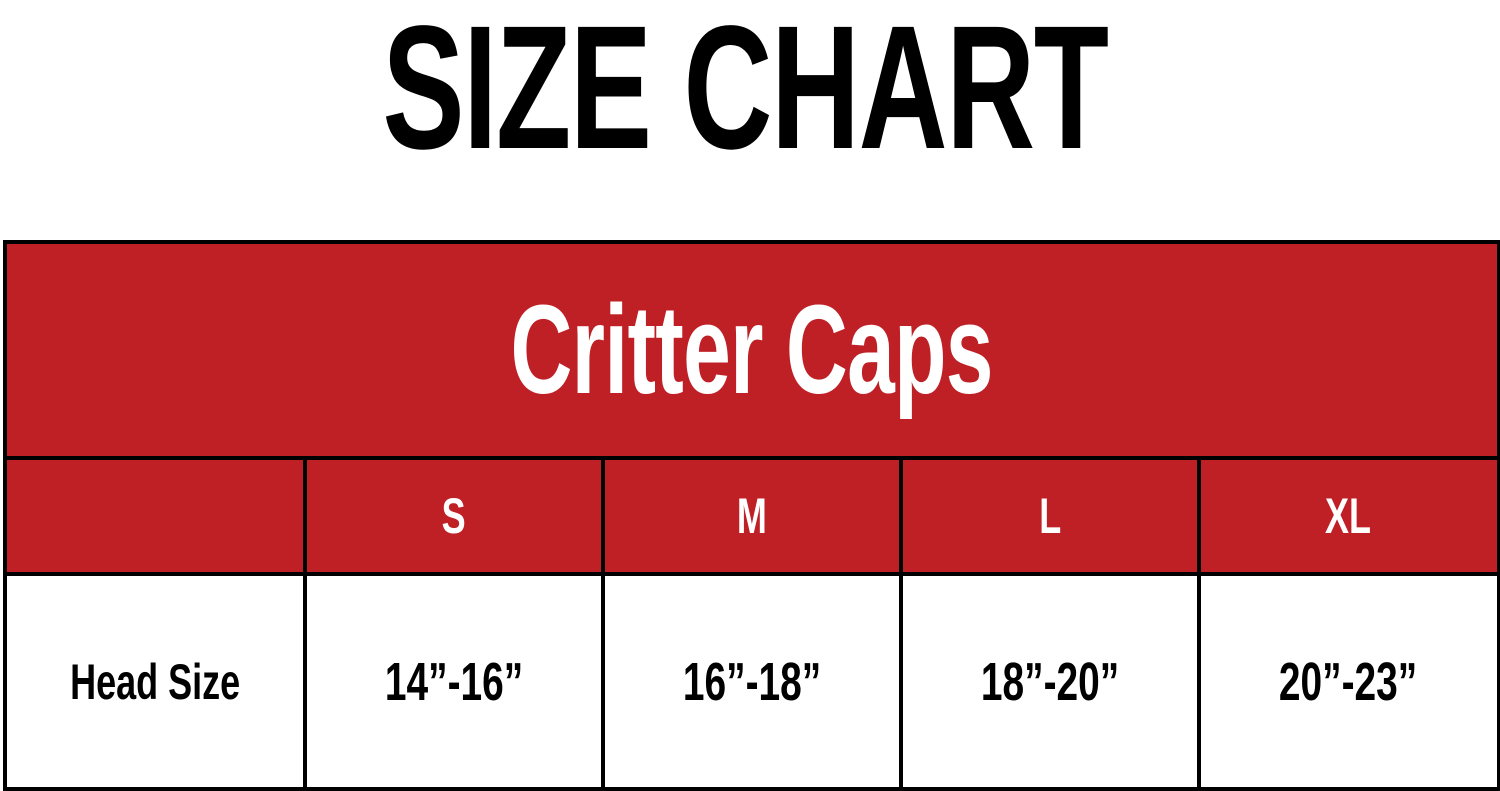 The height and width of the screenshot is (791, 1500). Describe the element at coordinates (155, 681) in the screenshot. I see `row-label-head-size: Head Size` at that location.